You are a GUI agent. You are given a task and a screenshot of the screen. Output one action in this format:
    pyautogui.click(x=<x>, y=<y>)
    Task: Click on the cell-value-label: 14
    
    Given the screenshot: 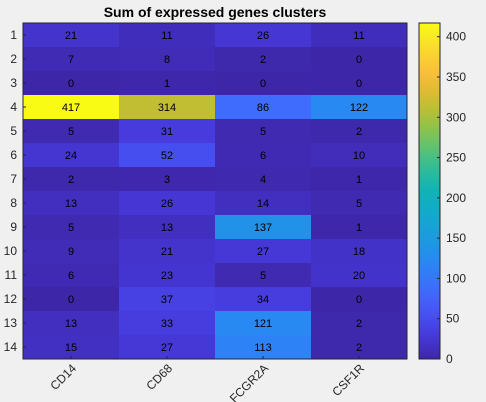 What is the action you would take?
    pyautogui.click(x=263, y=204)
    